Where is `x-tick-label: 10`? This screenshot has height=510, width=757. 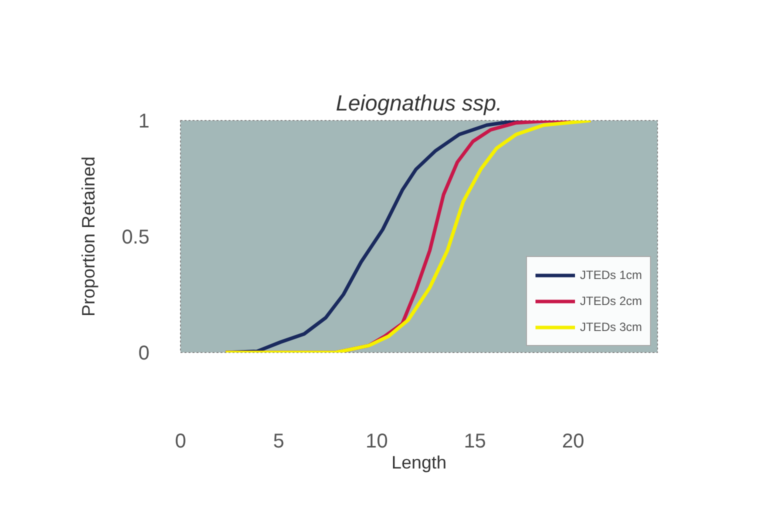 x-tick-label: 10 is located at coordinates (377, 441).